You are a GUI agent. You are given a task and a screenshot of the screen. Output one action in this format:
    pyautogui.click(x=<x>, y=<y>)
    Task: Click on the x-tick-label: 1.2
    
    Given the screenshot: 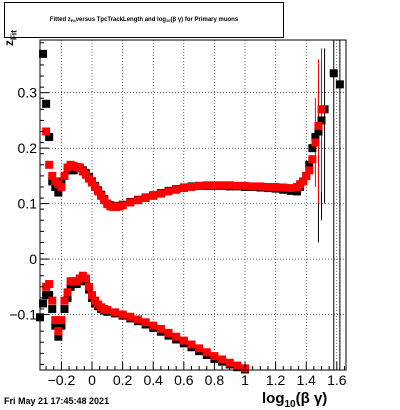 What is the action you would take?
    pyautogui.click(x=276, y=380)
    